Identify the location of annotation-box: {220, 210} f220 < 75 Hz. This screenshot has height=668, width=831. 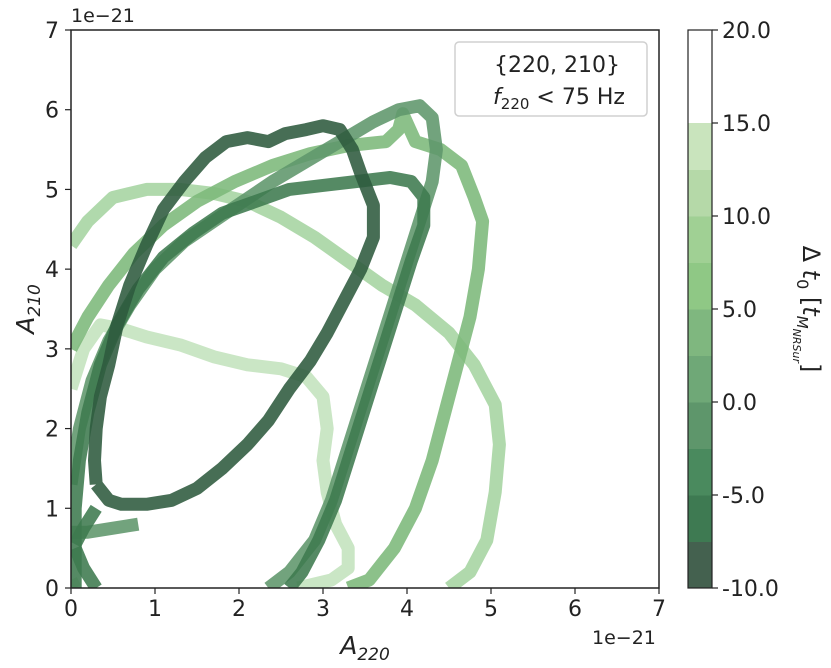
(551, 79).